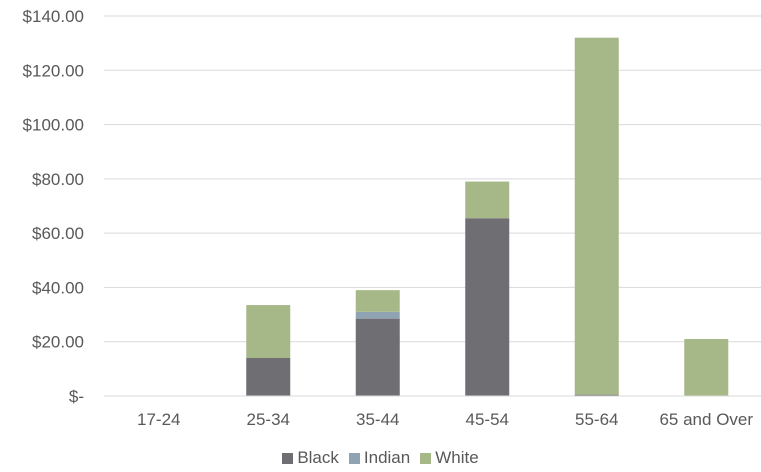 This screenshot has width=761, height=472. What do you see at coordinates (426, 458) in the screenshot?
I see `legend-swatch-white` at bounding box center [426, 458].